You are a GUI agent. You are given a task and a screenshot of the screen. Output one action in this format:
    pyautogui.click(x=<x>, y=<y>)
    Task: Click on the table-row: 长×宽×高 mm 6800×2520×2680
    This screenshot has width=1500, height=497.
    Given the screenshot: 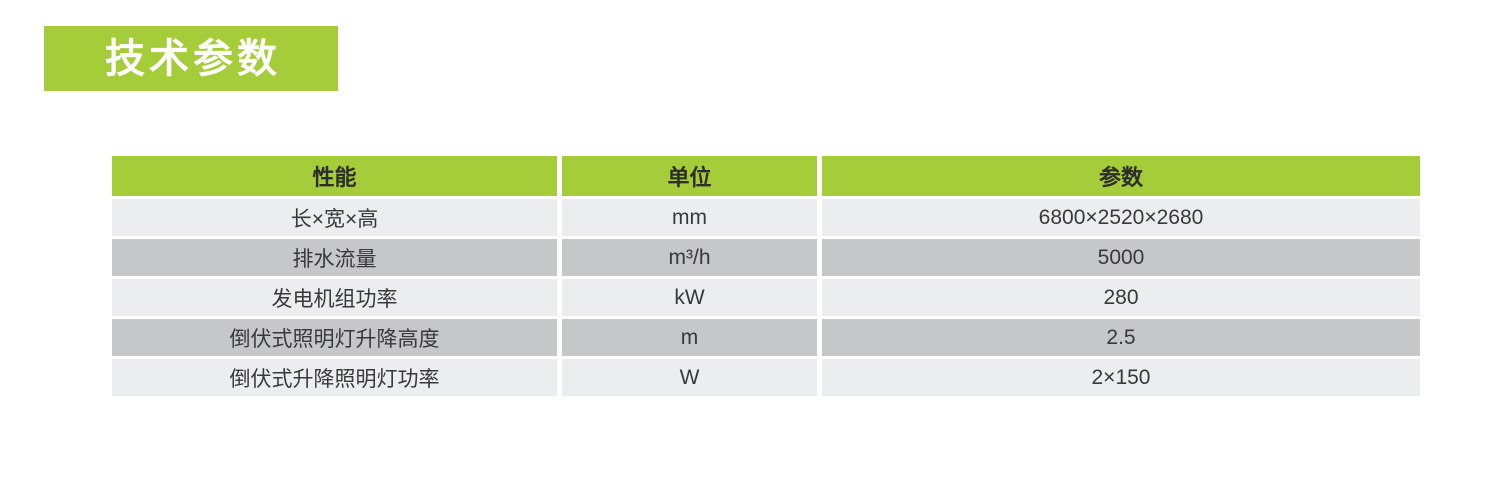 What is the action you would take?
    pyautogui.click(x=766, y=217)
    